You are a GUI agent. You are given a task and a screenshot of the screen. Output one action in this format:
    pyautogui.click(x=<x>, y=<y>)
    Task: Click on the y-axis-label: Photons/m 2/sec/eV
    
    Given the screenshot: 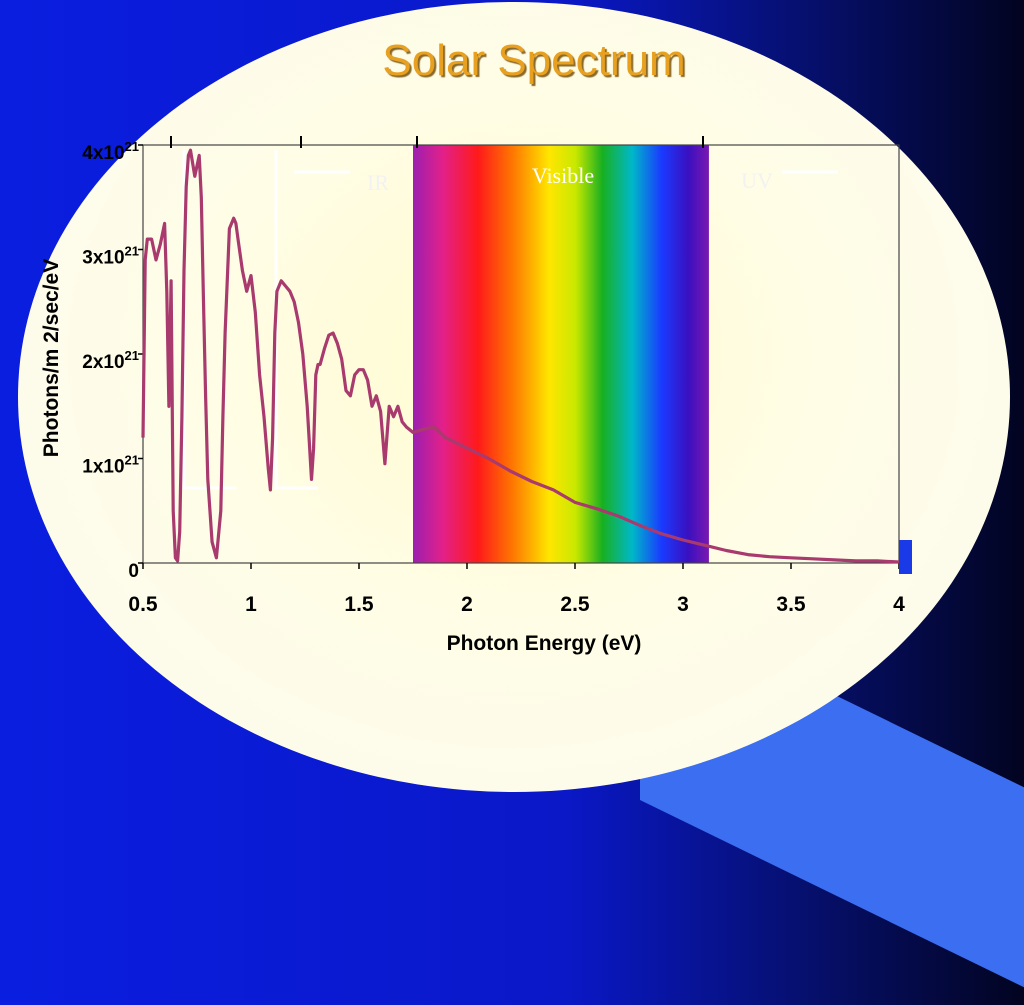 What is the action you would take?
    pyautogui.click(x=51, y=358)
    